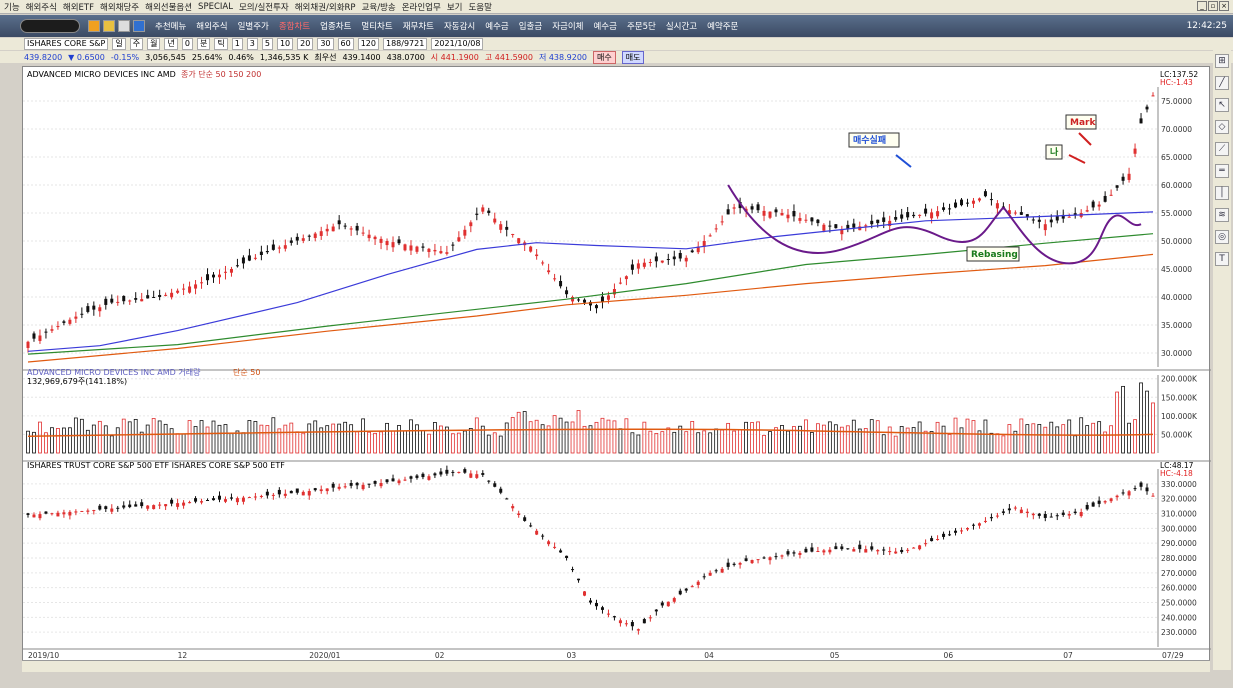 Image resolution: width=1233 pixels, height=688 pixels. What do you see at coordinates (480, 7) in the screenshot?
I see `menu-item: 도움말` at bounding box center [480, 7].